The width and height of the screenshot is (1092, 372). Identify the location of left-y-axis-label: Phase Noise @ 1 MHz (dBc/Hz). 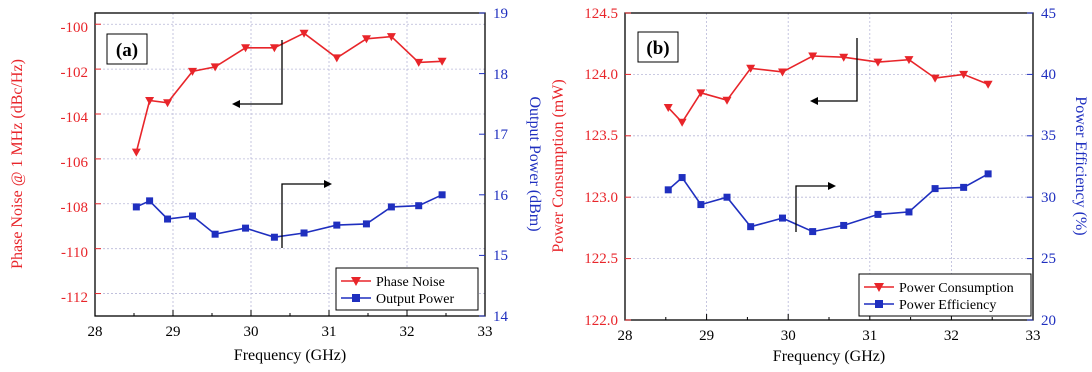
(17, 164).